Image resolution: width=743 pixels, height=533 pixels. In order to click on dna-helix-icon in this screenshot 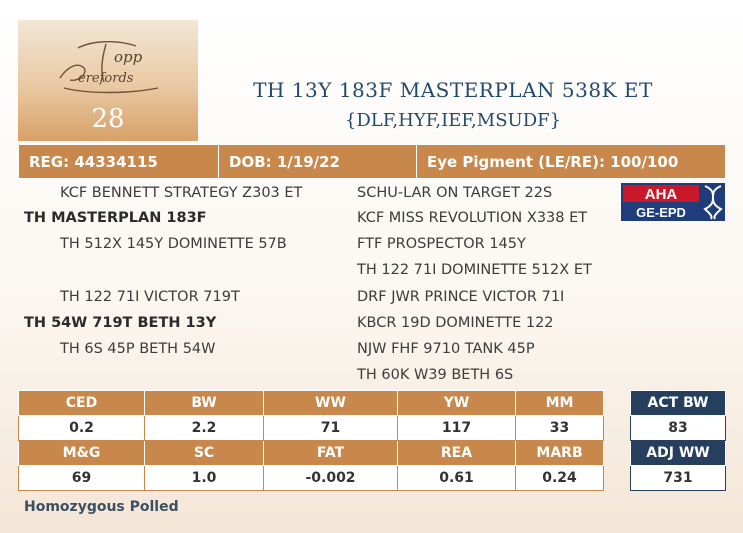, I will do `click(713, 202)`.